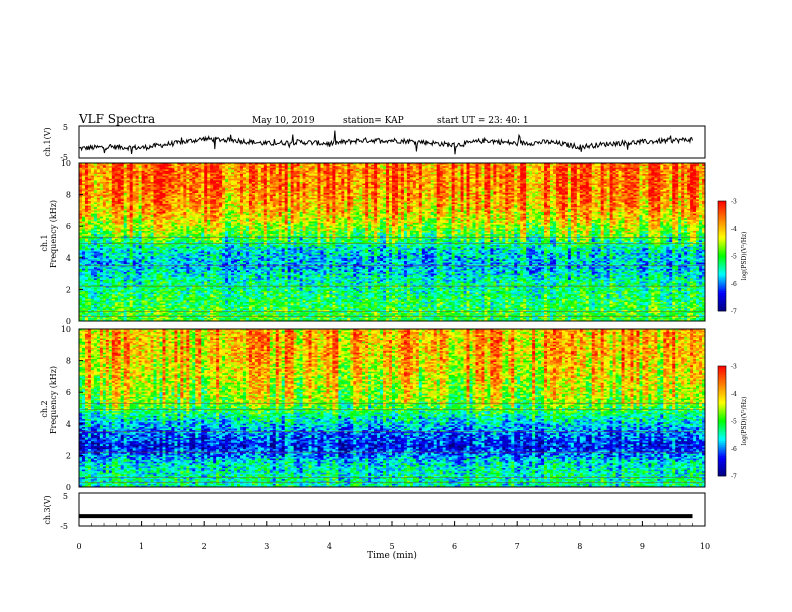 This screenshot has height=612, width=792. I want to click on ch1-wave-panel: 5 -5 ch.1(V), so click(374, 142).